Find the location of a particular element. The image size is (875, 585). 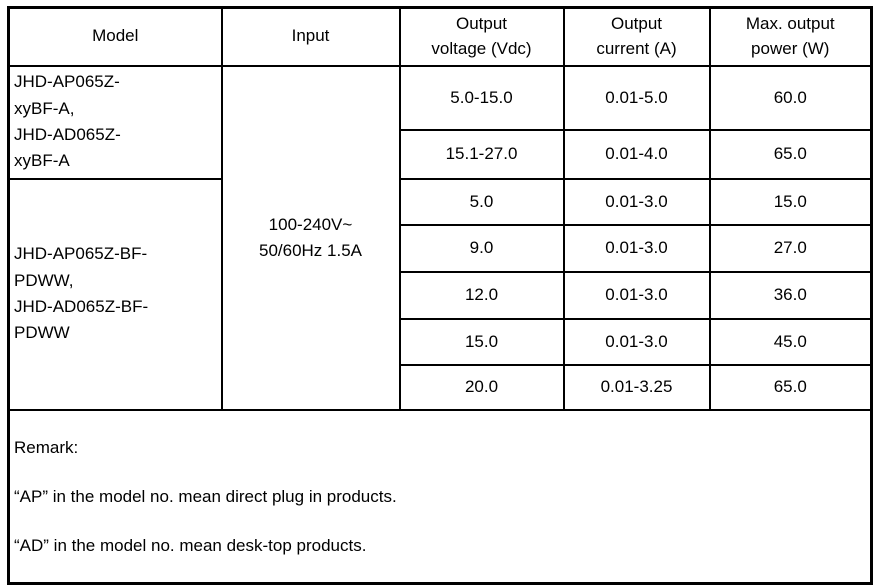

output-voltage-cell: 5.0 is located at coordinates (481, 201).